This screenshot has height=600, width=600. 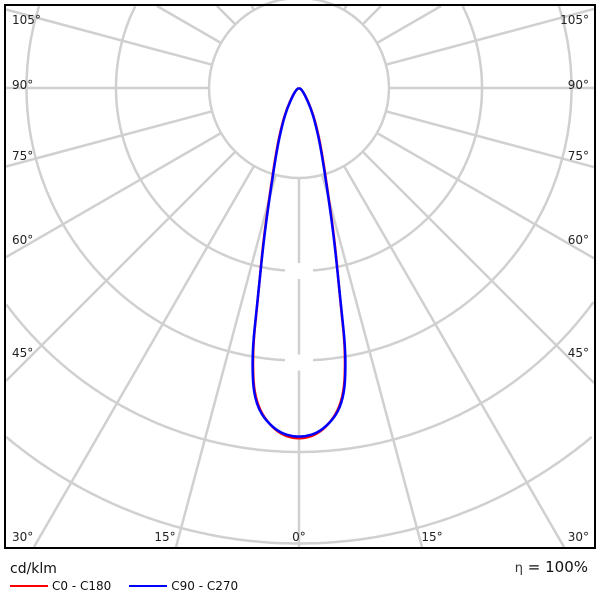 What do you see at coordinates (299, 90) in the screenshot?
I see `inner-ring` at bounding box center [299, 90].